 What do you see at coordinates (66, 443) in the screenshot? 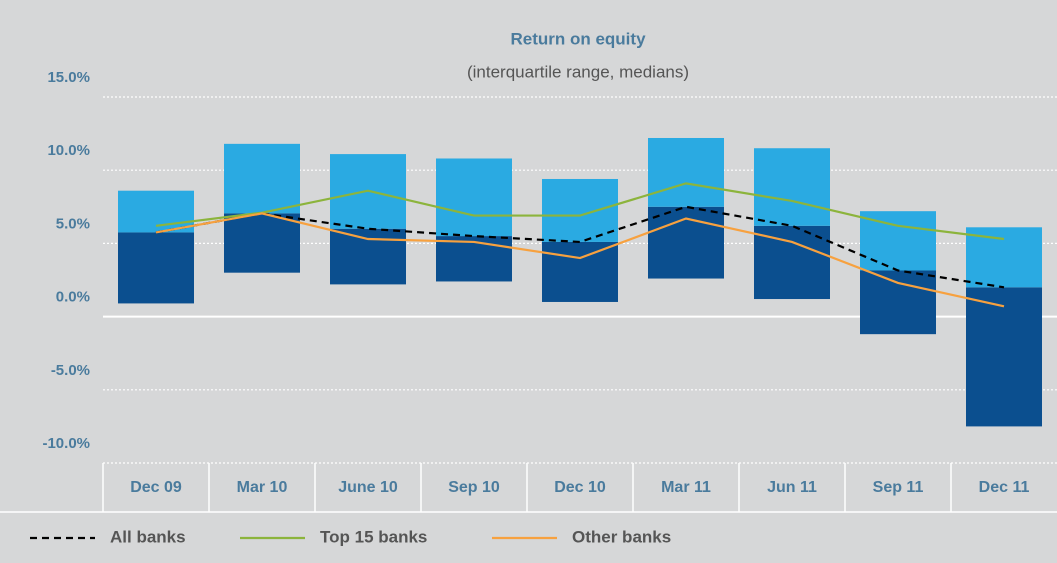
I see `y-tick-label: -10.0%` at bounding box center [66, 443].